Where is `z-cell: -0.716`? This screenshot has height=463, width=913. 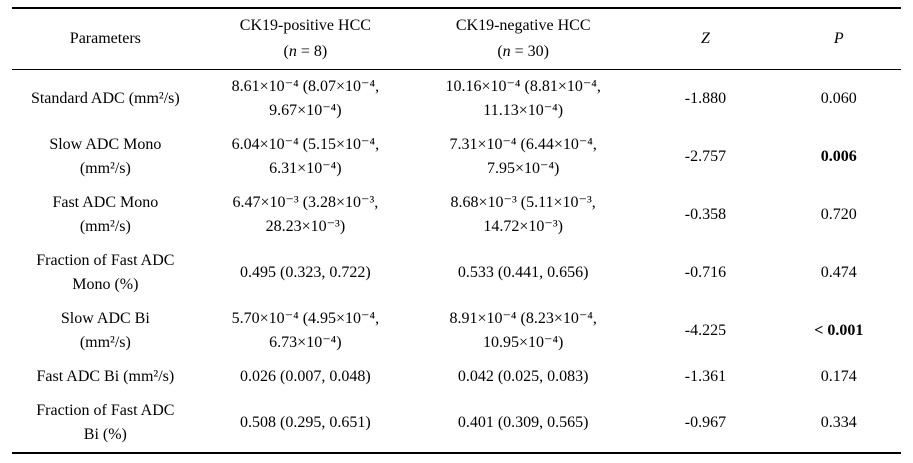
z-cell: -0.716 is located at coordinates (705, 272).